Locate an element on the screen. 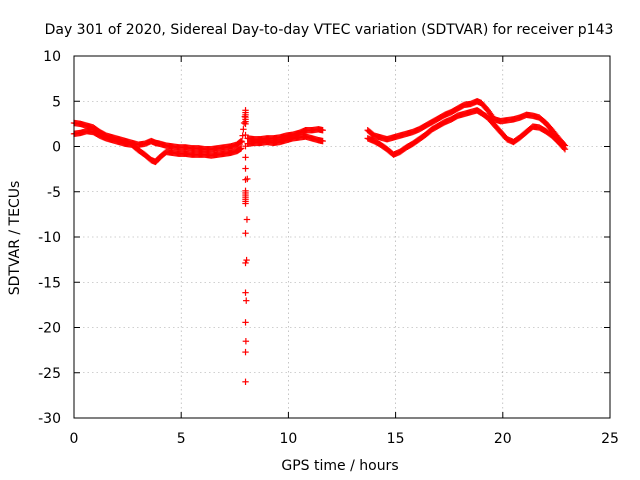 The width and height of the screenshot is (640, 480). x-tick-label: 20 is located at coordinates (503, 439).